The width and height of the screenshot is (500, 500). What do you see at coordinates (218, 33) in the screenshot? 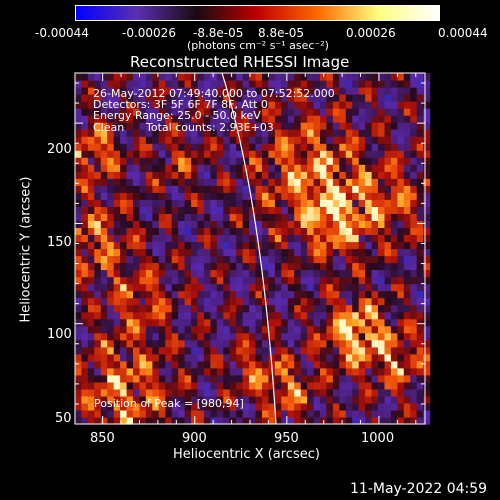
I see `colorbar-tick-label: -8.8e-05` at bounding box center [218, 33].